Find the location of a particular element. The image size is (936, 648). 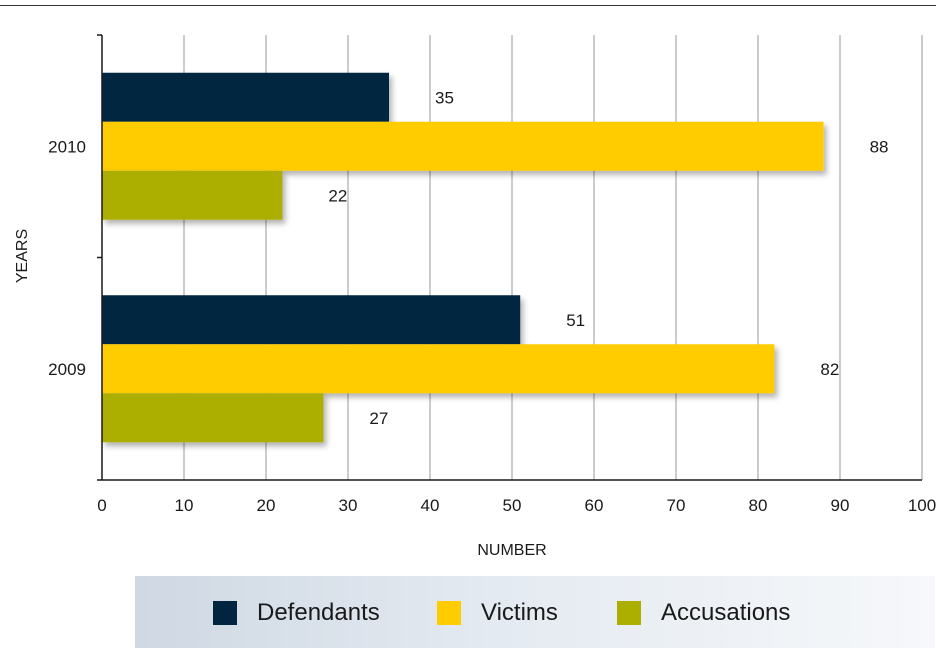

x-tick-label: 40 is located at coordinates (430, 505).